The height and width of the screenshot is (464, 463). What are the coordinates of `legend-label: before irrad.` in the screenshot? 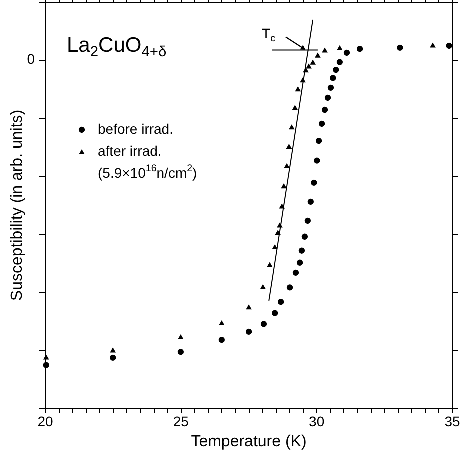 It's located at (136, 129).